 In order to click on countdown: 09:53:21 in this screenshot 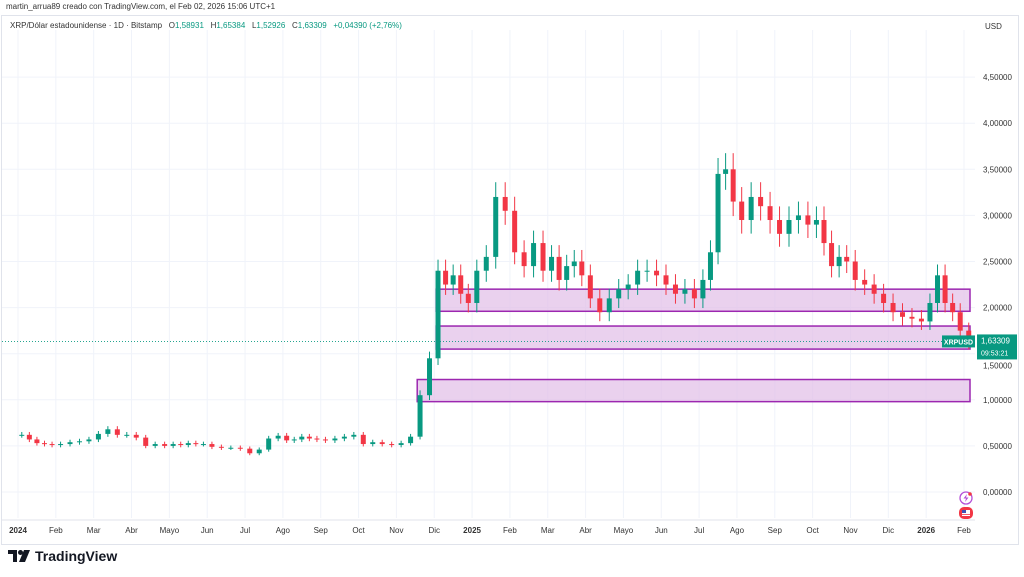, I will do `click(994, 353)`.